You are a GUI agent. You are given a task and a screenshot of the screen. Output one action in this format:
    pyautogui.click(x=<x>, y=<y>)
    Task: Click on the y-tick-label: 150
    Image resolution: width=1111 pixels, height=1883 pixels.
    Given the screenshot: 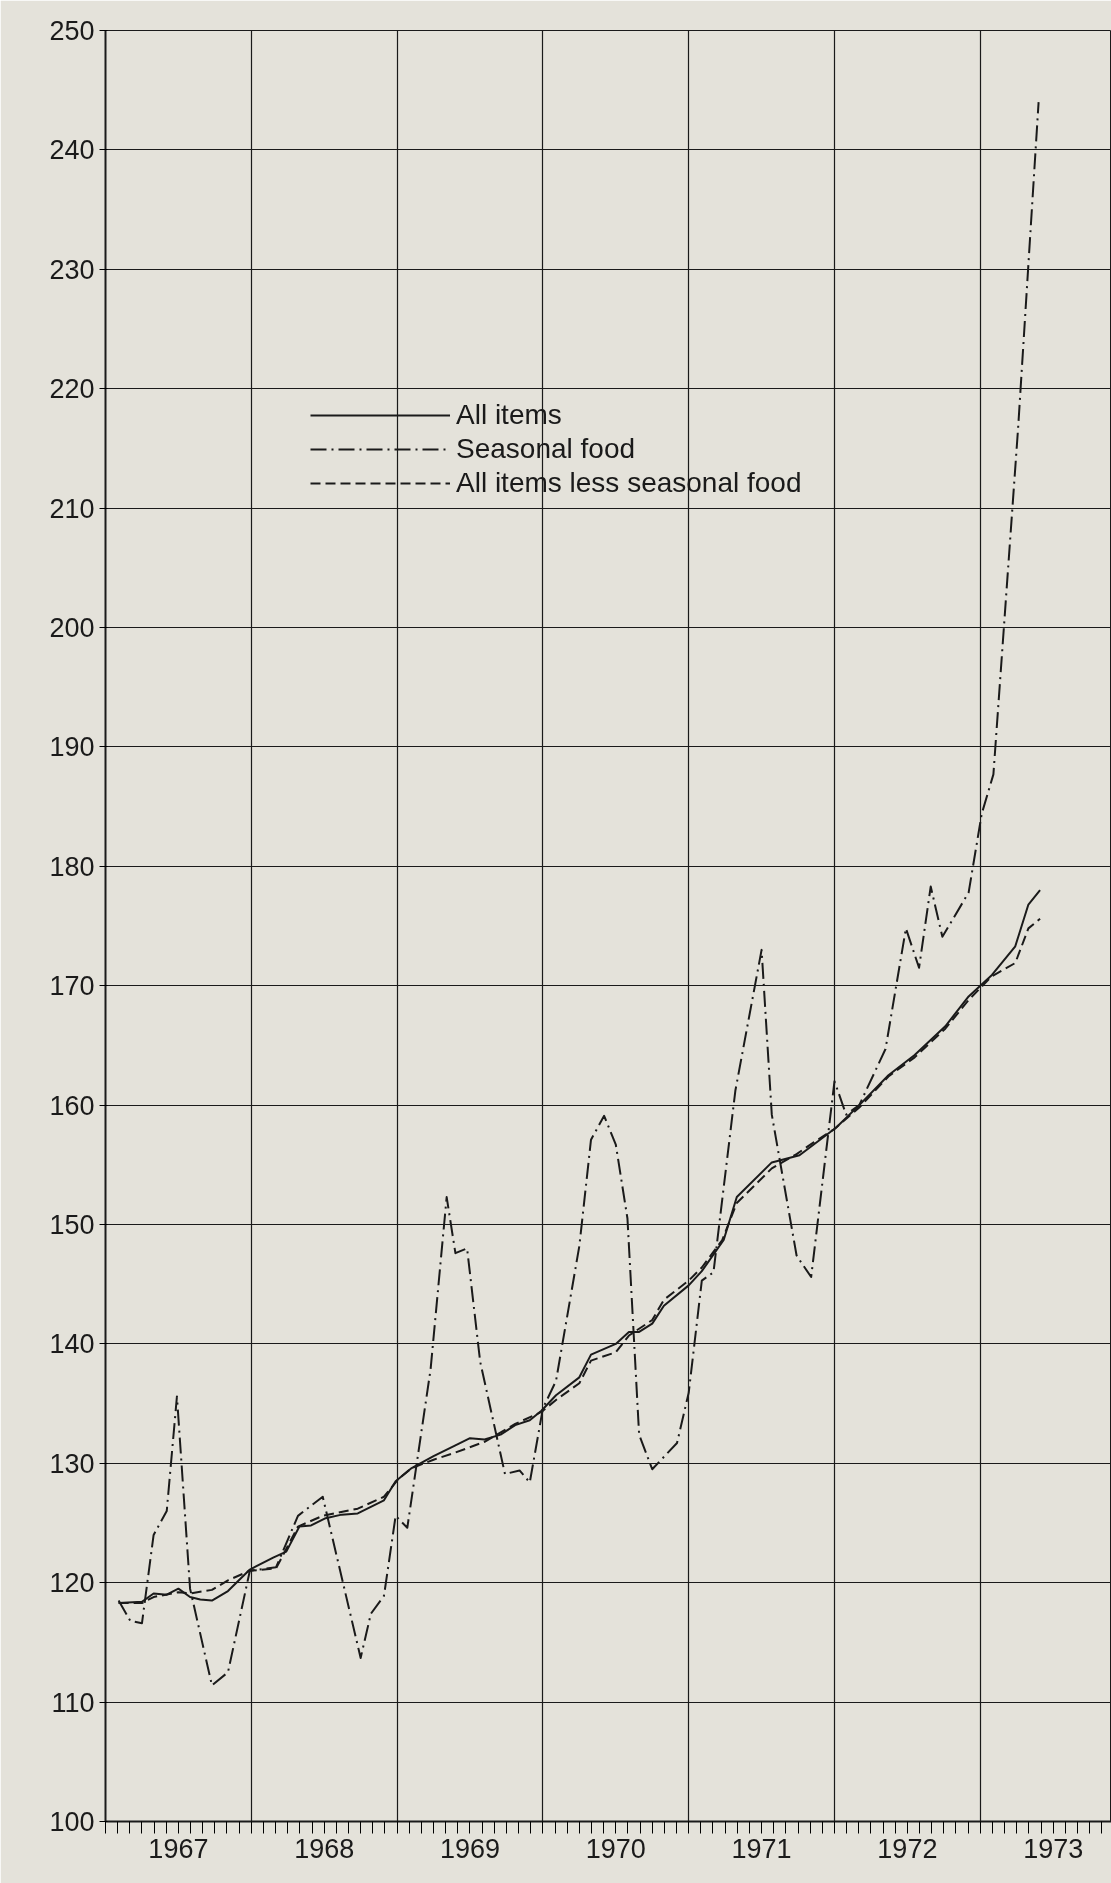 What is the action you would take?
    pyautogui.click(x=72, y=1225)
    